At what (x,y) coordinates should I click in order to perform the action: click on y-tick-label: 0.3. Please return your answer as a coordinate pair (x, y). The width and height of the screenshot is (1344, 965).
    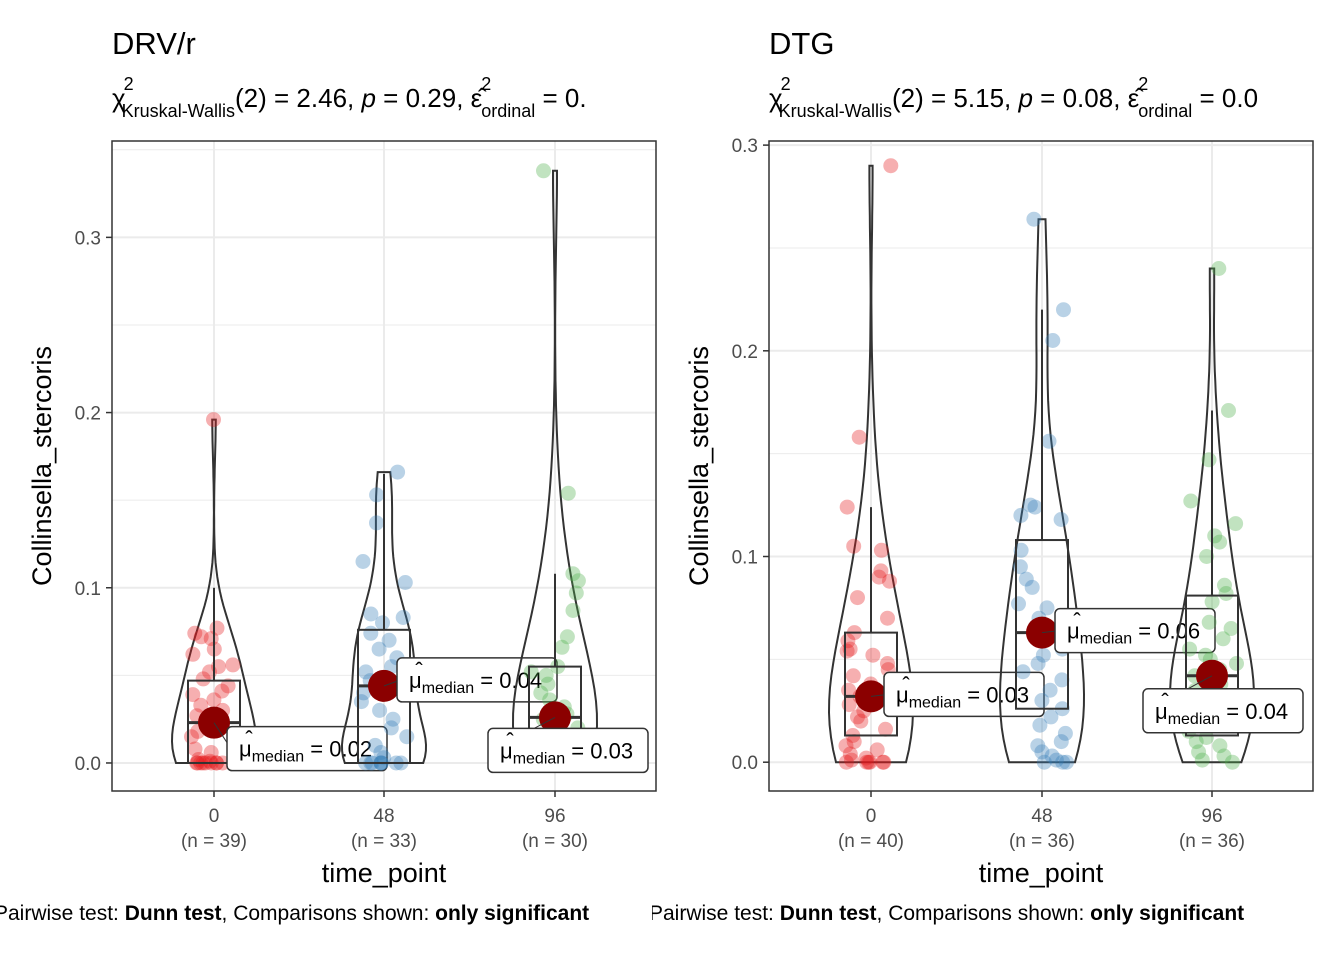
    Looking at the image, I should click on (745, 146).